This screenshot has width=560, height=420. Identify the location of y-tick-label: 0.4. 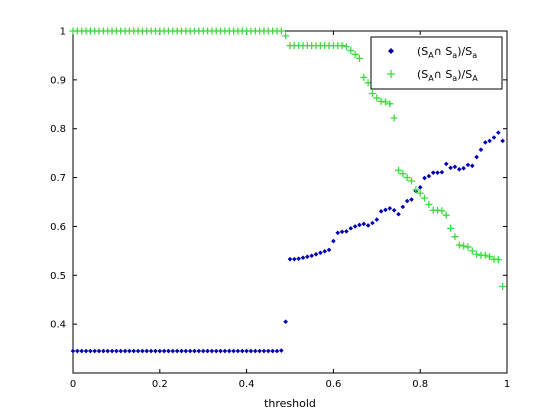
(58, 325).